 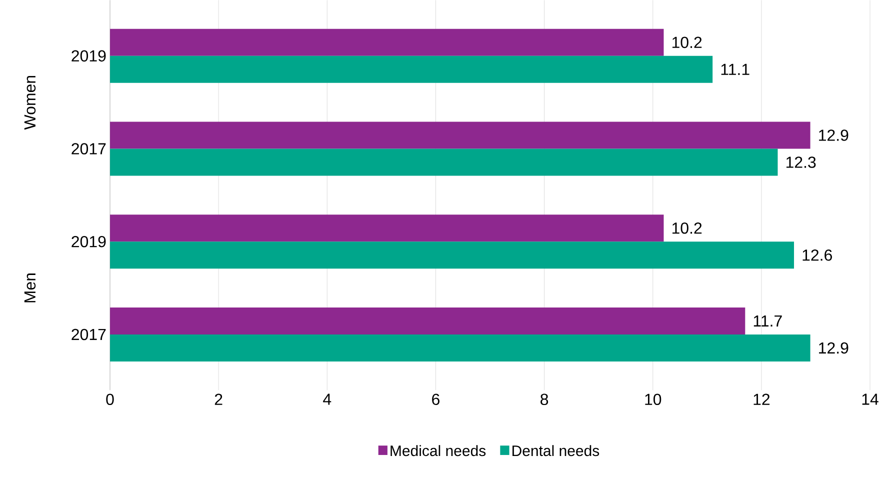 I want to click on x-tick-label: 0, so click(x=110, y=399).